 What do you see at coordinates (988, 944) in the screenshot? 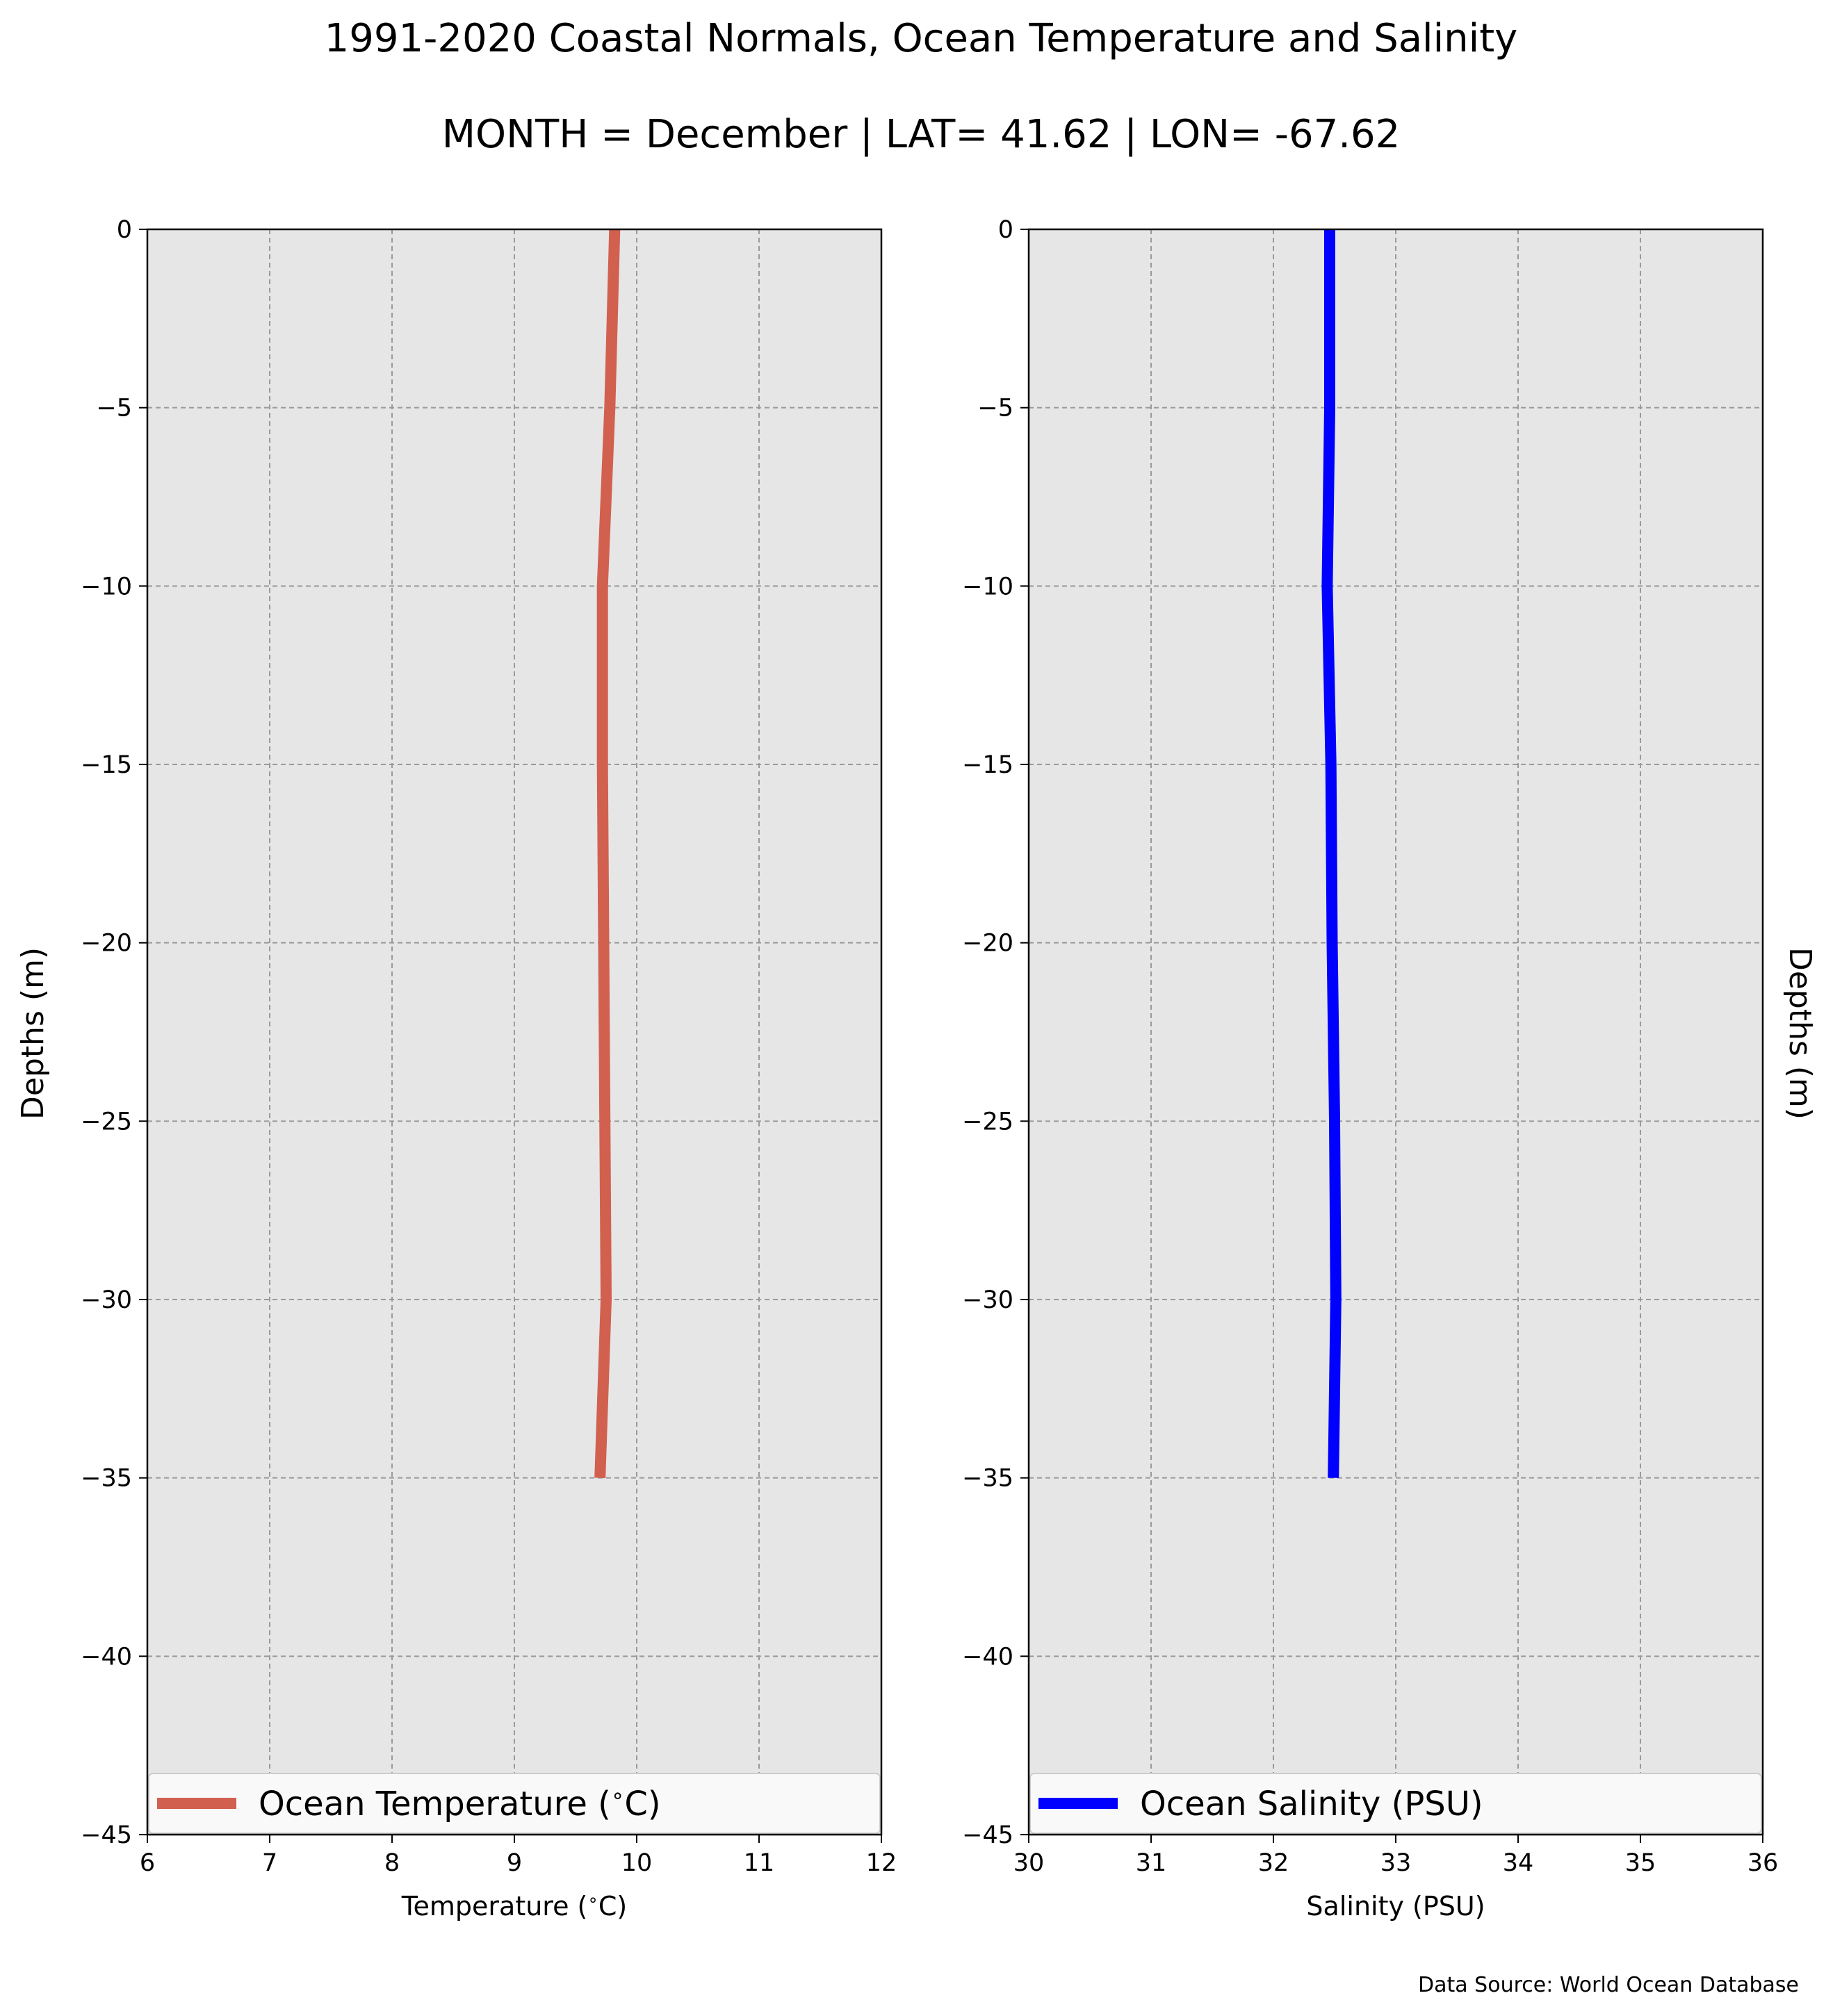
I see `salinity-y-tick-label: −20` at bounding box center [988, 944].